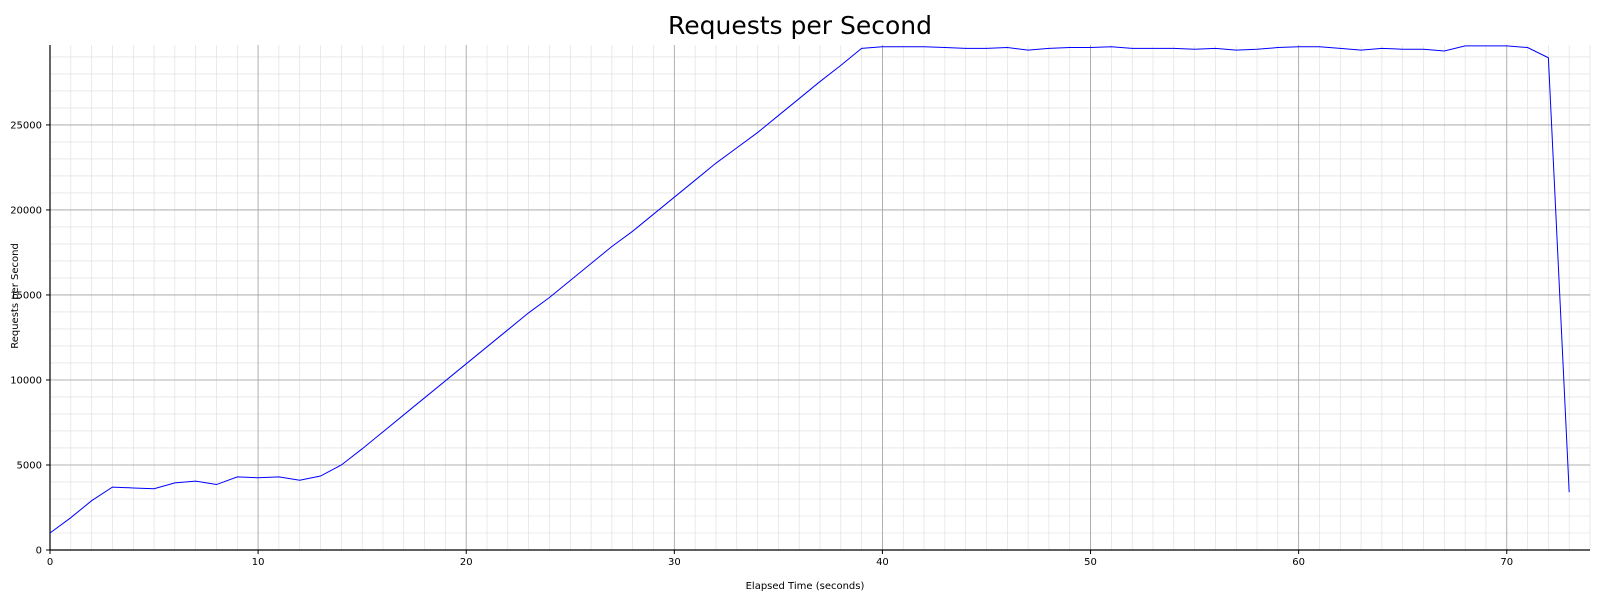 The image size is (1600, 600). What do you see at coordinates (674, 562) in the screenshot?
I see `x-tick-label: 30` at bounding box center [674, 562].